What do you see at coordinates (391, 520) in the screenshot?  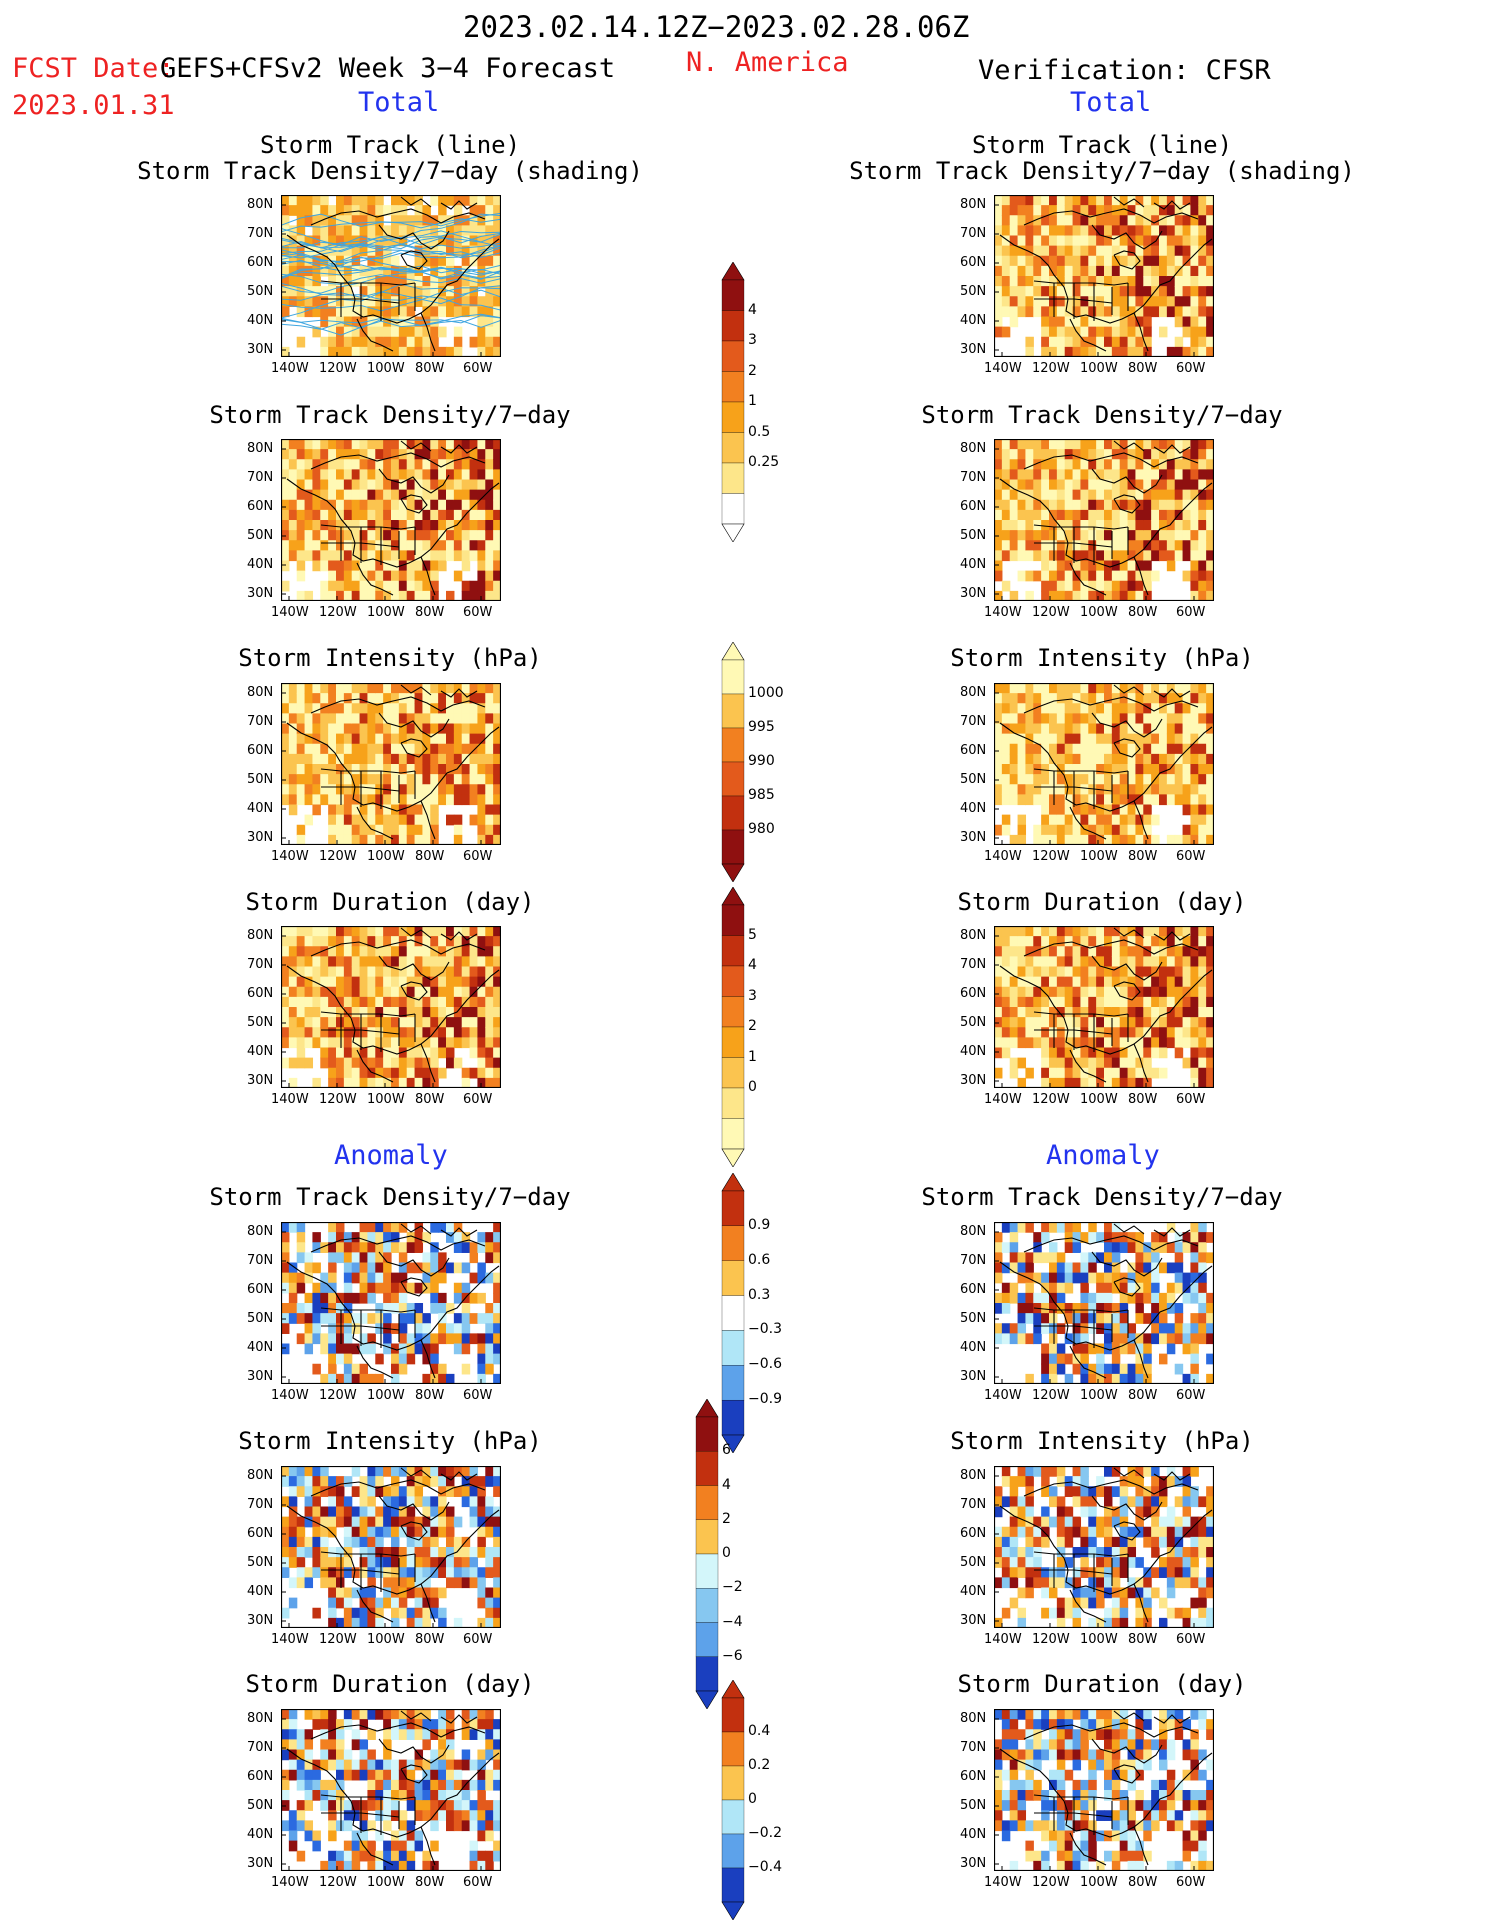 I see `map-density-total-forecast` at bounding box center [391, 520].